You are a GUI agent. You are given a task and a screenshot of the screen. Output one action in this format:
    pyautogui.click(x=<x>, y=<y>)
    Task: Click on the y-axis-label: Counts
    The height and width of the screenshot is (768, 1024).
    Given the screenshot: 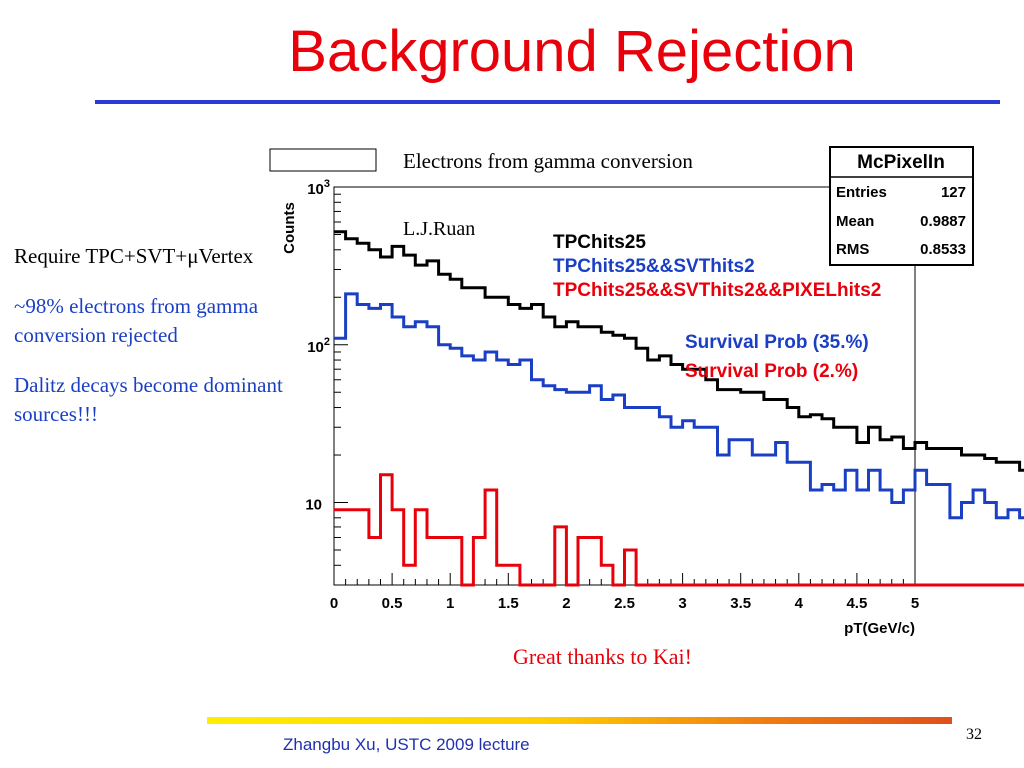 What is the action you would take?
    pyautogui.click(x=289, y=228)
    